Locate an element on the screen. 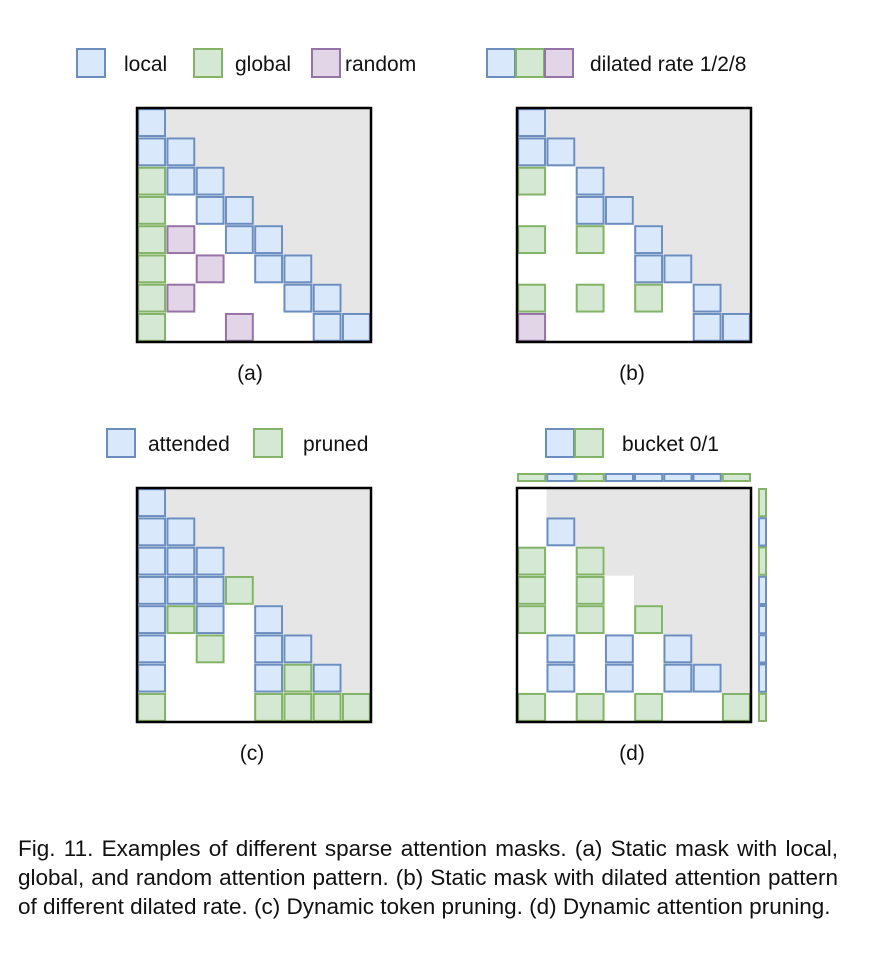 Image resolution: width=878 pixels, height=970 pixels. panel-d-mask is located at coordinates (641, 598).